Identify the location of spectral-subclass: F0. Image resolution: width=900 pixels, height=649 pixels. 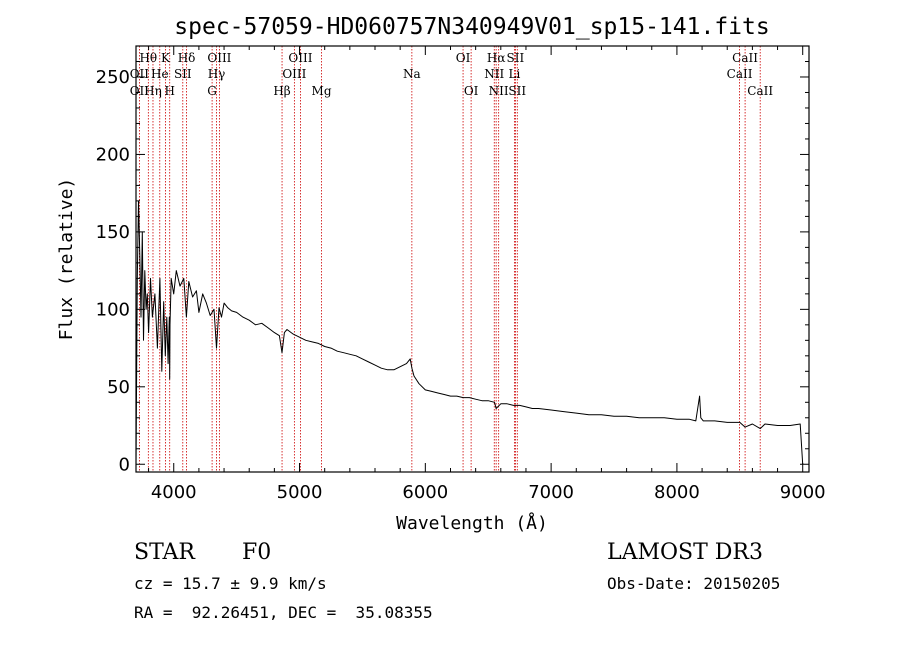
(257, 552).